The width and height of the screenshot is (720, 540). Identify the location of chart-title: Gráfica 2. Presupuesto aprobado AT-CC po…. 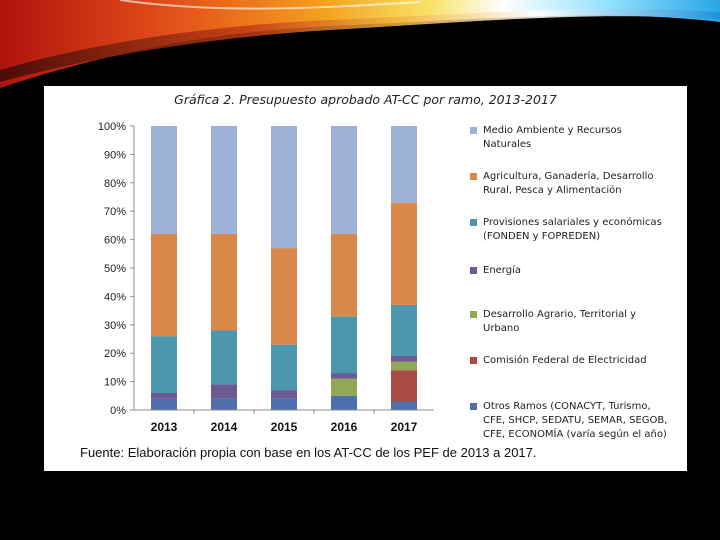
(365, 99).